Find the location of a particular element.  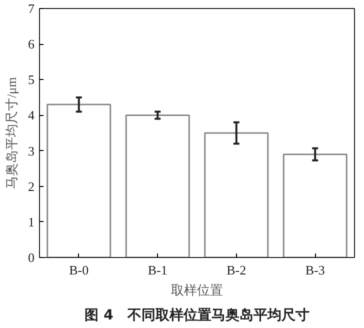

y-tick-label: 7 is located at coordinates (31, 8).